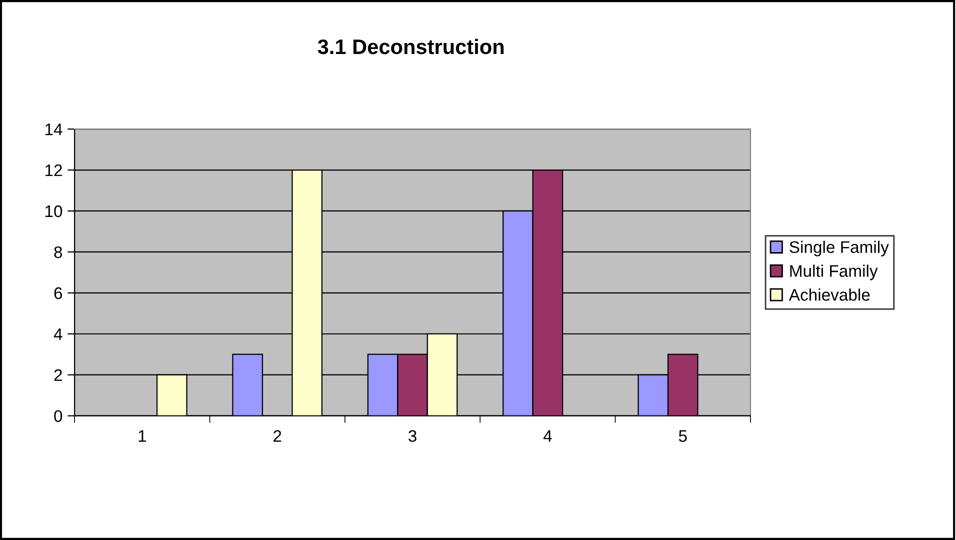  Describe the element at coordinates (412, 436) in the screenshot. I see `x-tick-label: 3` at that location.